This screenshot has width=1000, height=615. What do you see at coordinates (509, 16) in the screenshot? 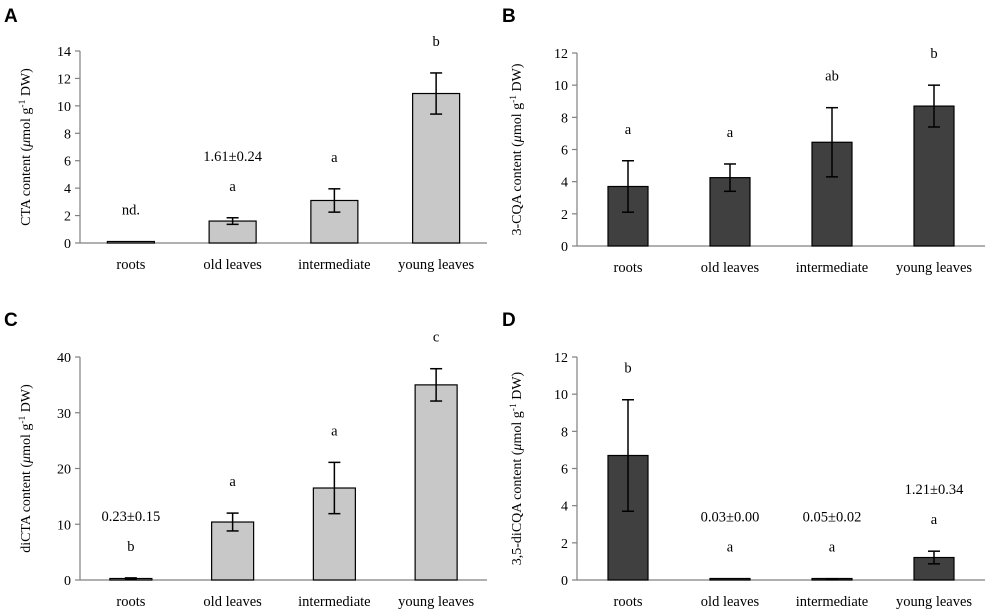
I see `panel-letter: B` at bounding box center [509, 16].